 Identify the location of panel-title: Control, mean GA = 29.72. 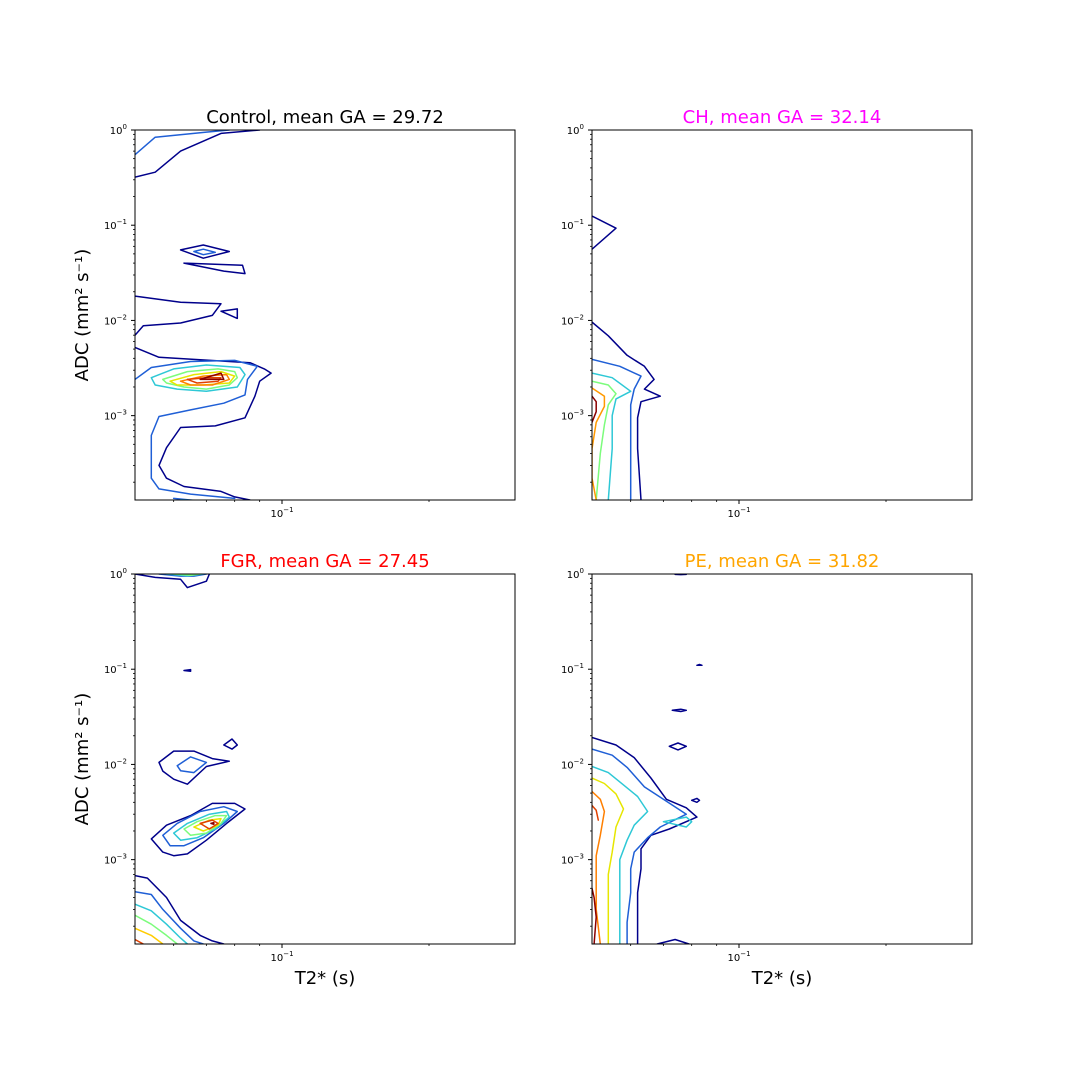
(325, 117).